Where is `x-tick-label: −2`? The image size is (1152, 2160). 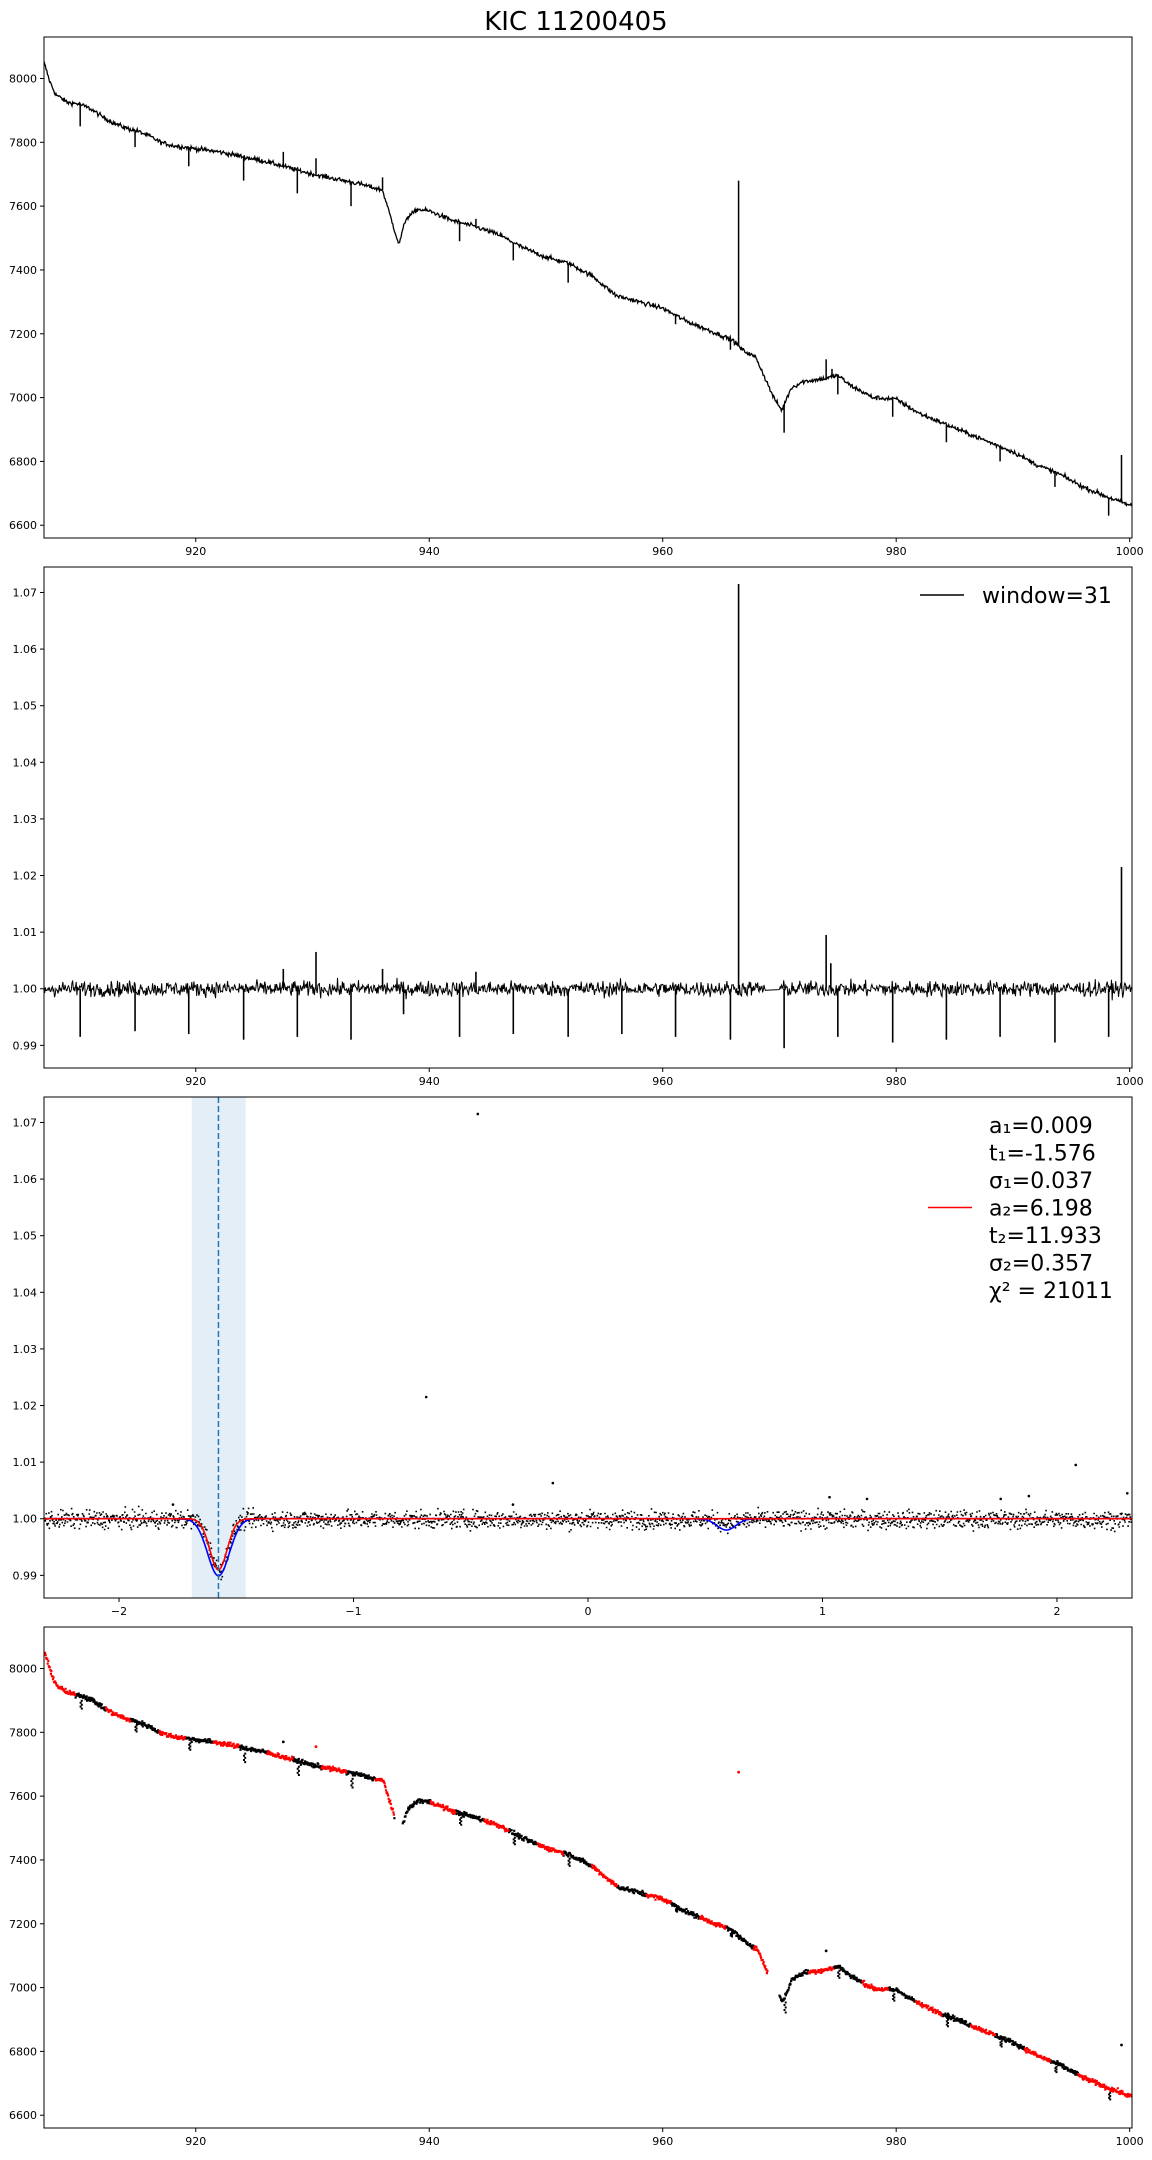 x-tick-label: −2 is located at coordinates (119, 1611).